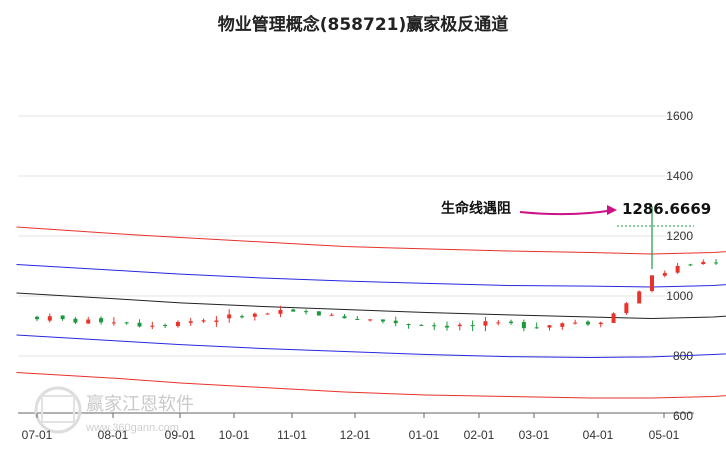  I want to click on x-tick-label: 03-01, so click(534, 435).